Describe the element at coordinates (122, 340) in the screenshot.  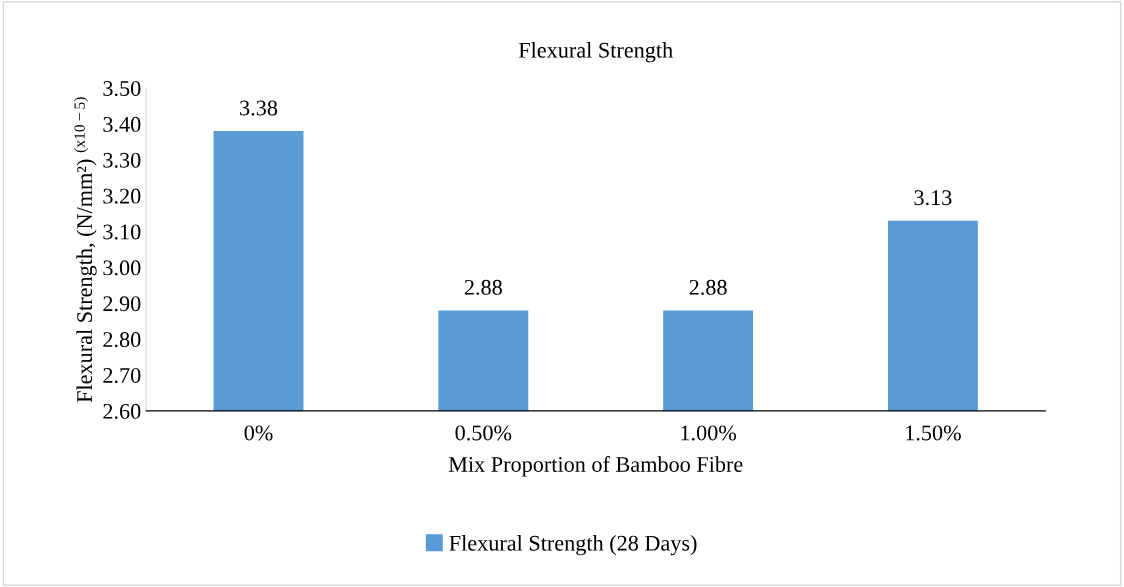
I see `y-tick-label: 2.80` at that location.